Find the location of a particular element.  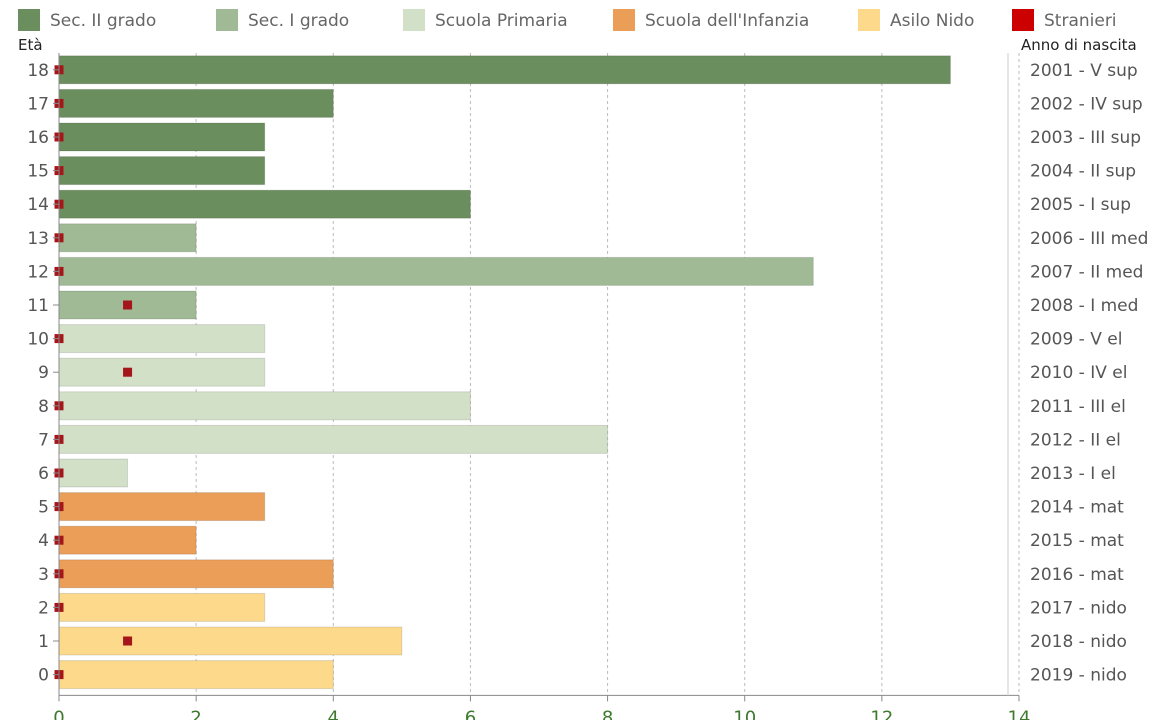

x-tick-label: 12 is located at coordinates (881, 713).